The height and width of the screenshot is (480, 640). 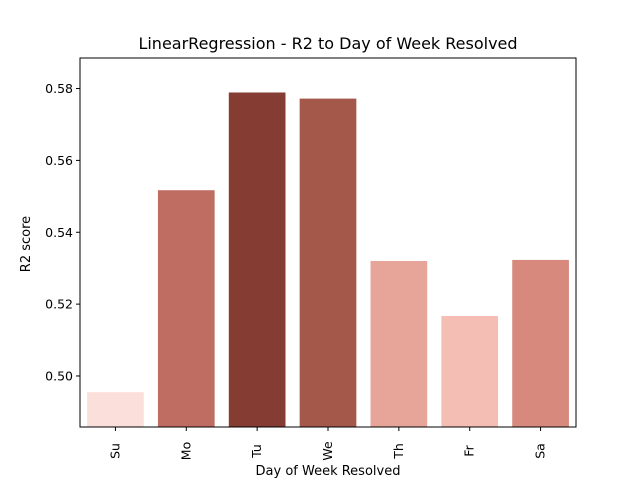 I want to click on x-tick-label-th: Th, so click(x=398, y=451).